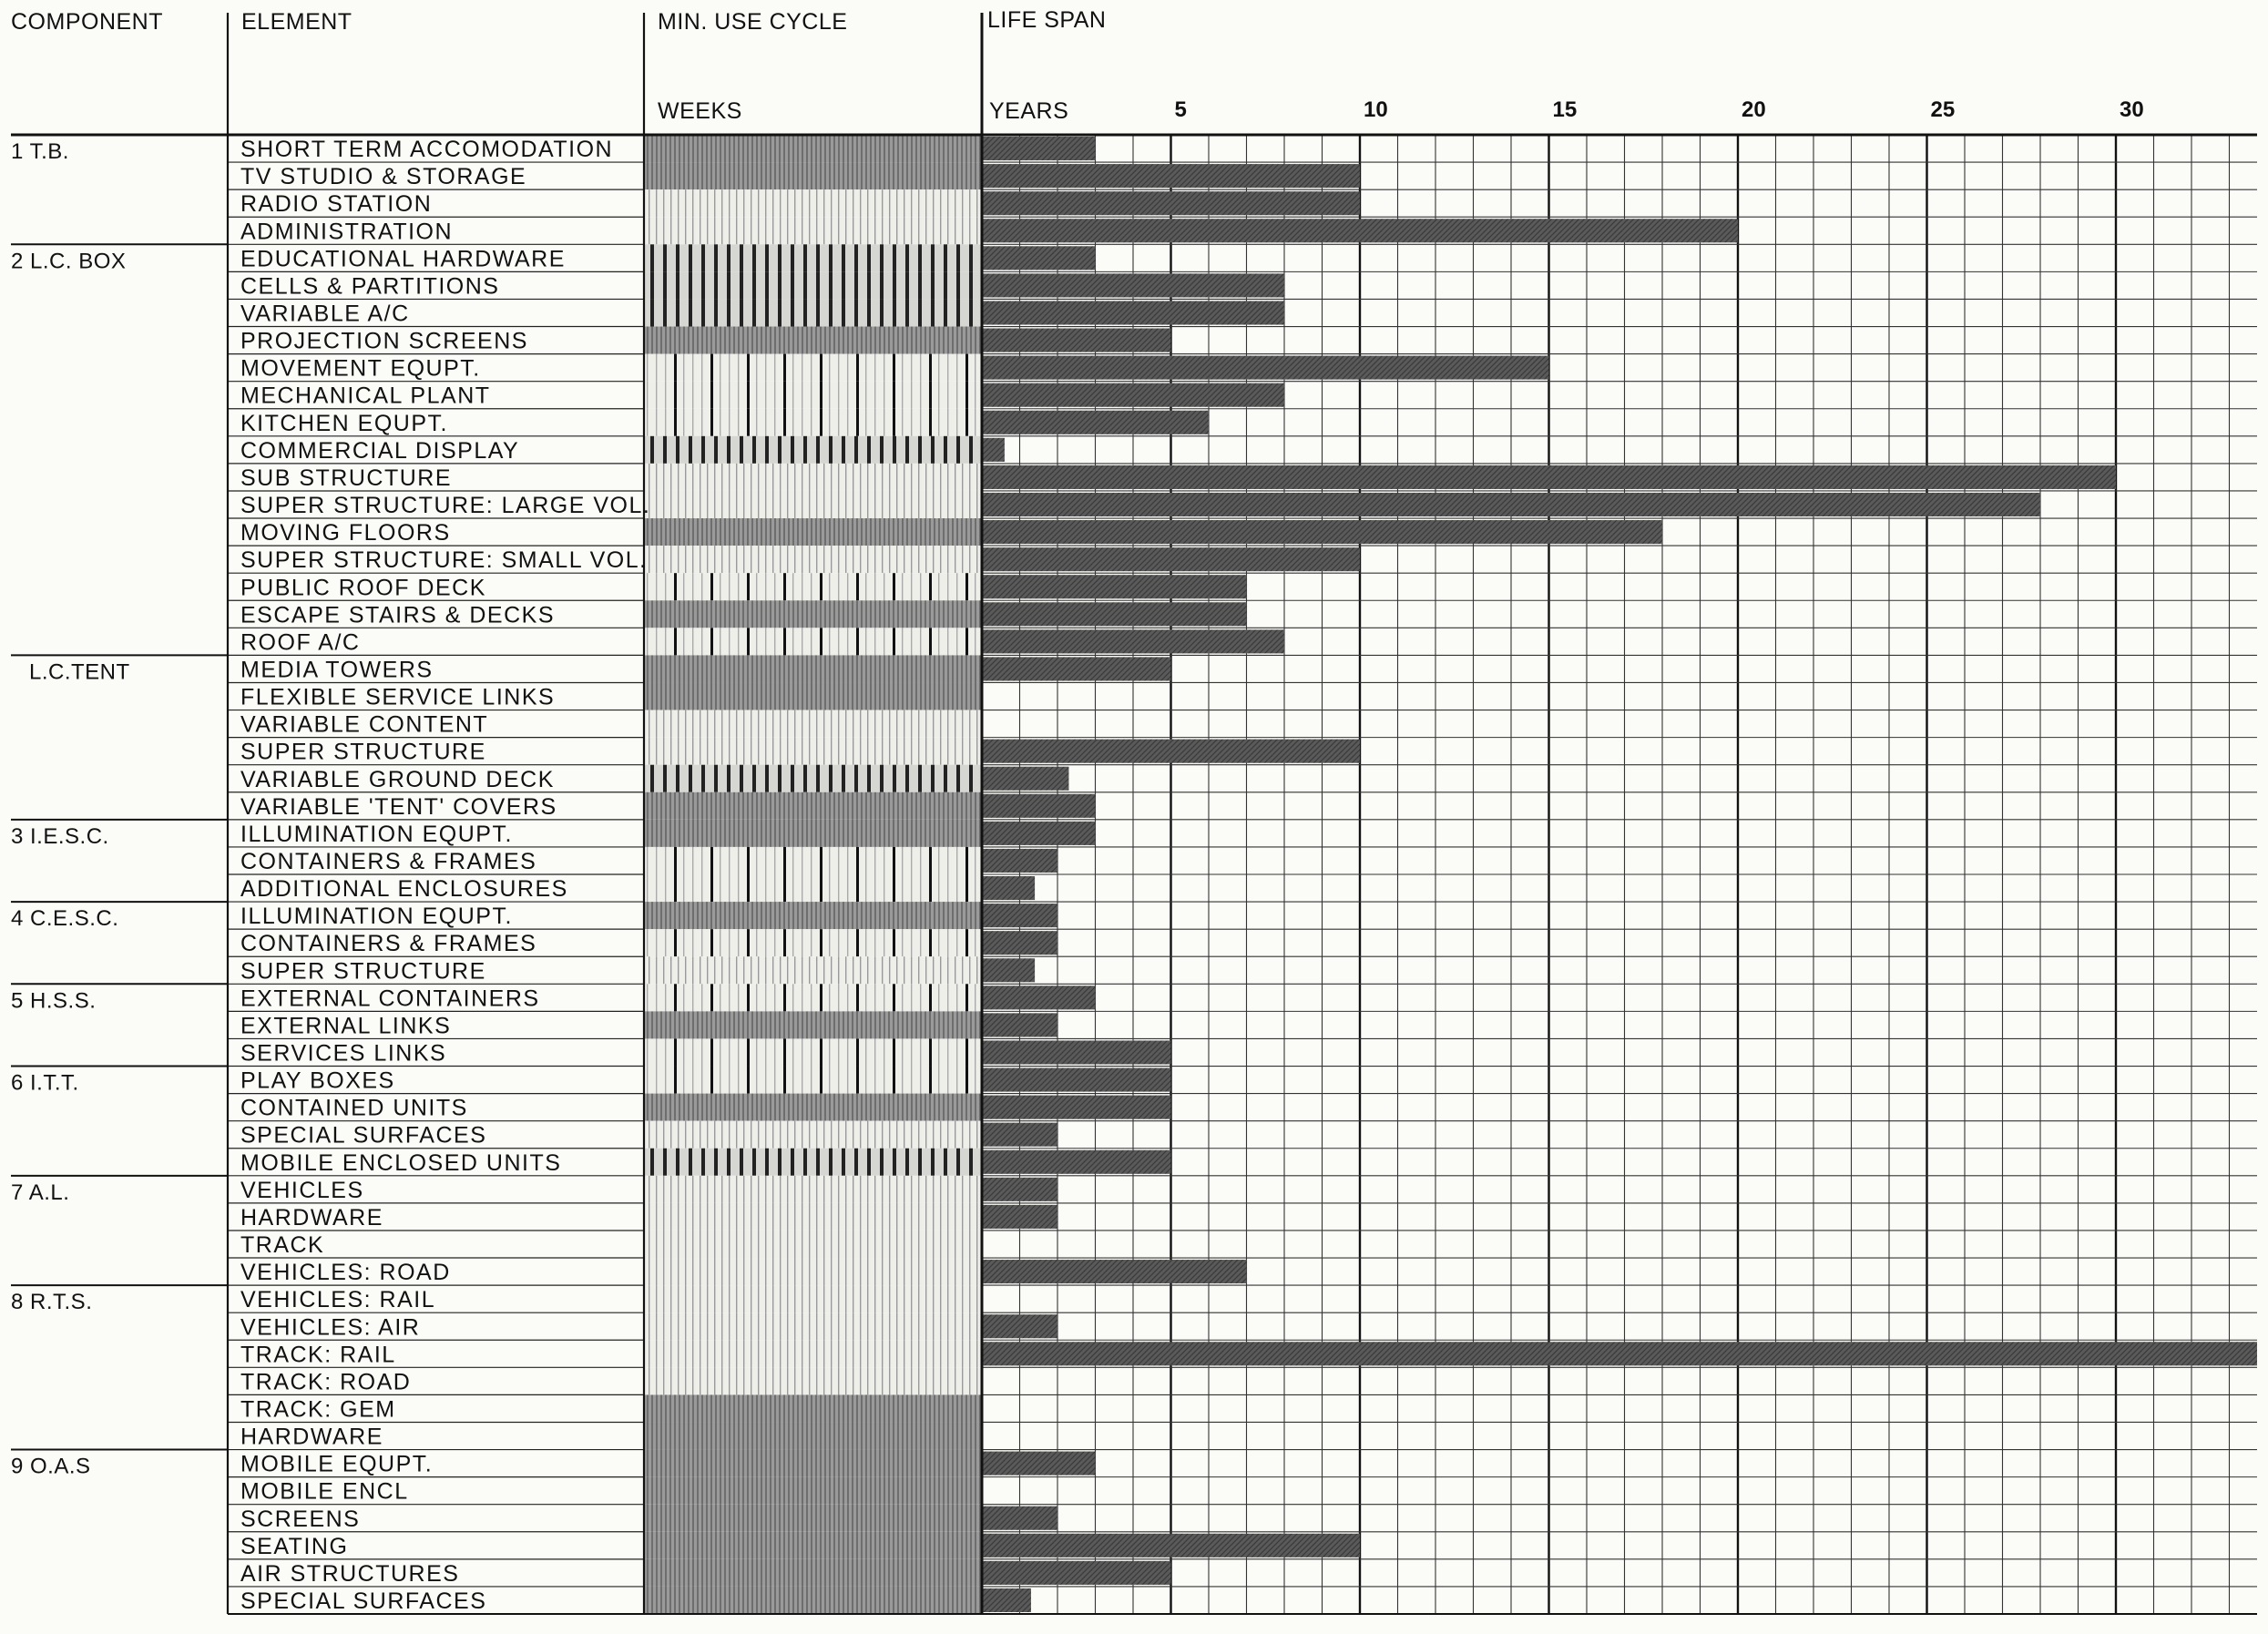 This screenshot has width=2268, height=1634. Describe the element at coordinates (383, 176) in the screenshot. I see `element-label: TV STUDIO & STORAGE` at that location.